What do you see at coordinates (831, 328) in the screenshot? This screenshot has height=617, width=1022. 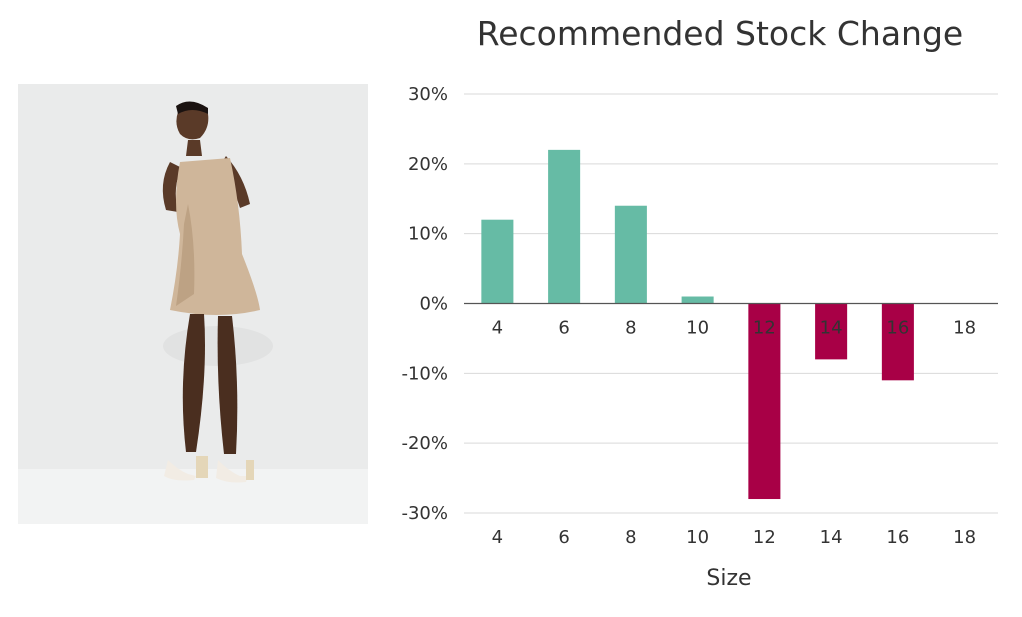 I see `x-mid-tick-label: 14` at bounding box center [831, 328].